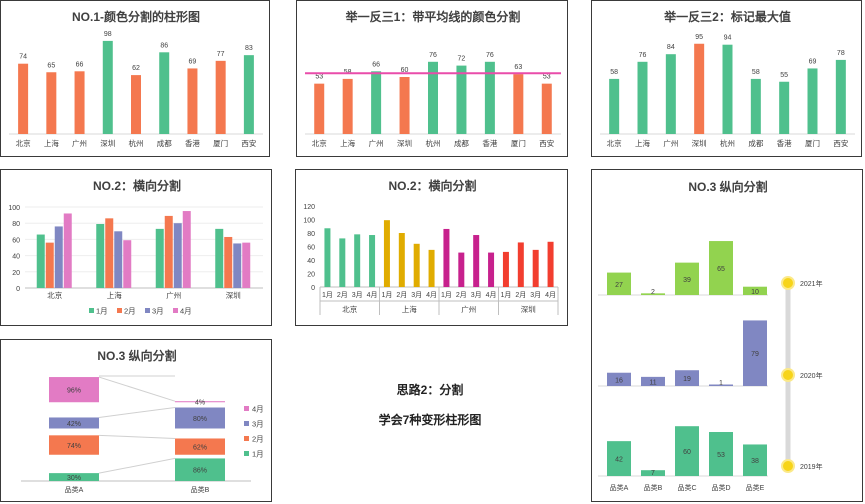 The width and height of the screenshot is (865, 504). Describe the element at coordinates (130, 311) in the screenshot. I see `legend-label: 2月` at that location.